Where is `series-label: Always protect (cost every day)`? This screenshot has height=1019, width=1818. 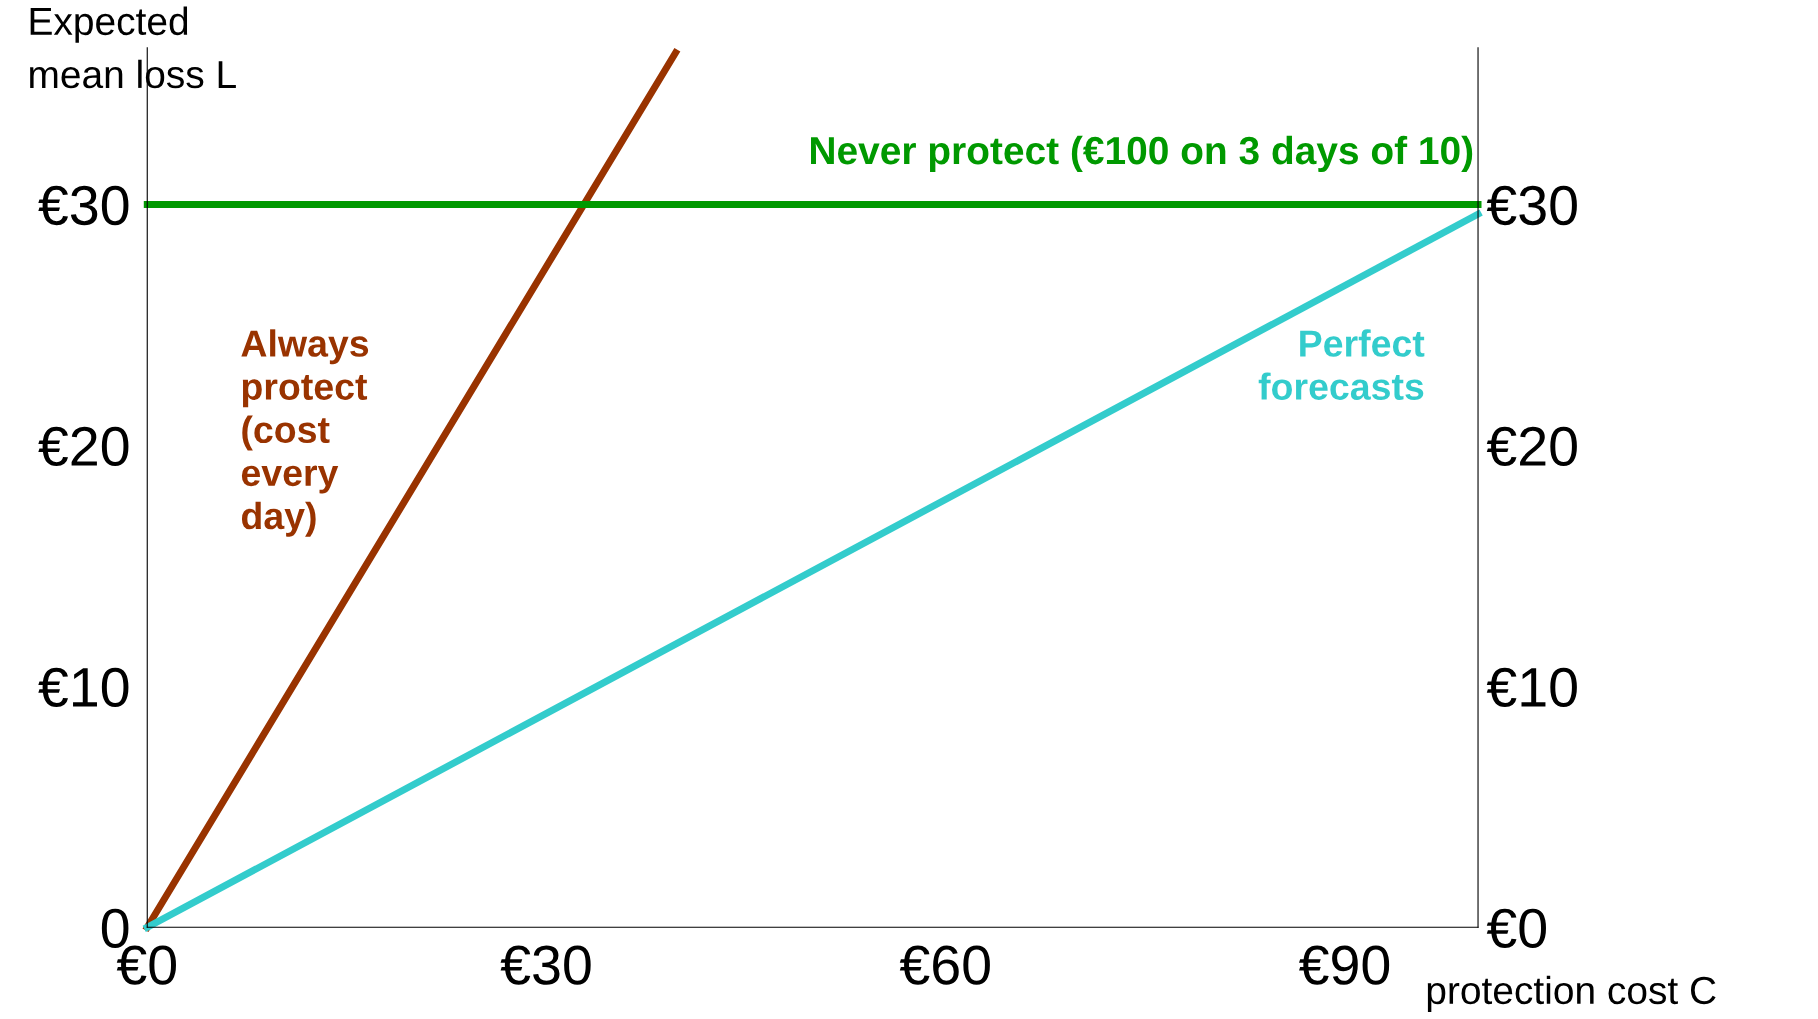 series-label: Always protect (cost every day) is located at coordinates (305, 433).